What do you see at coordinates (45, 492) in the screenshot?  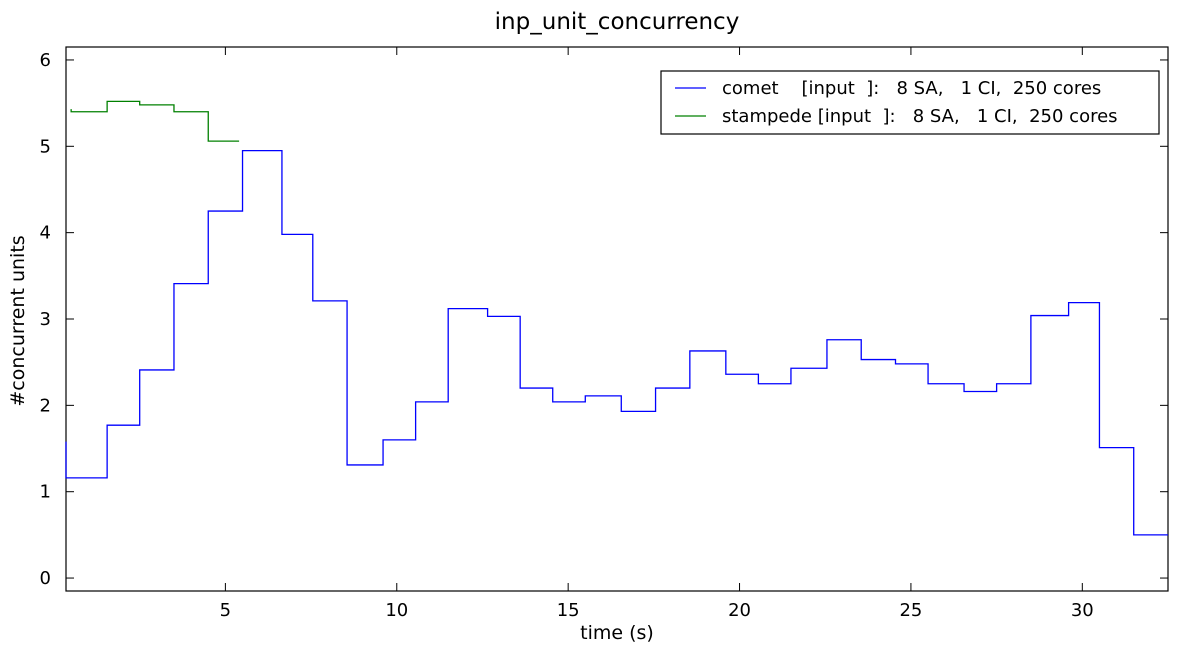 I see `y-tick-label: 1` at bounding box center [45, 492].